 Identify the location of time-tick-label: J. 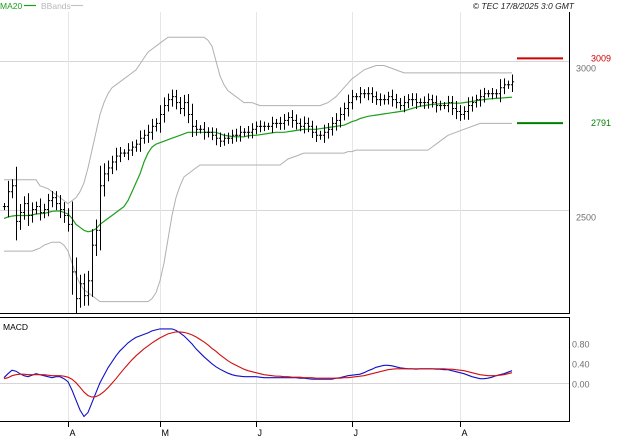
(356, 433).